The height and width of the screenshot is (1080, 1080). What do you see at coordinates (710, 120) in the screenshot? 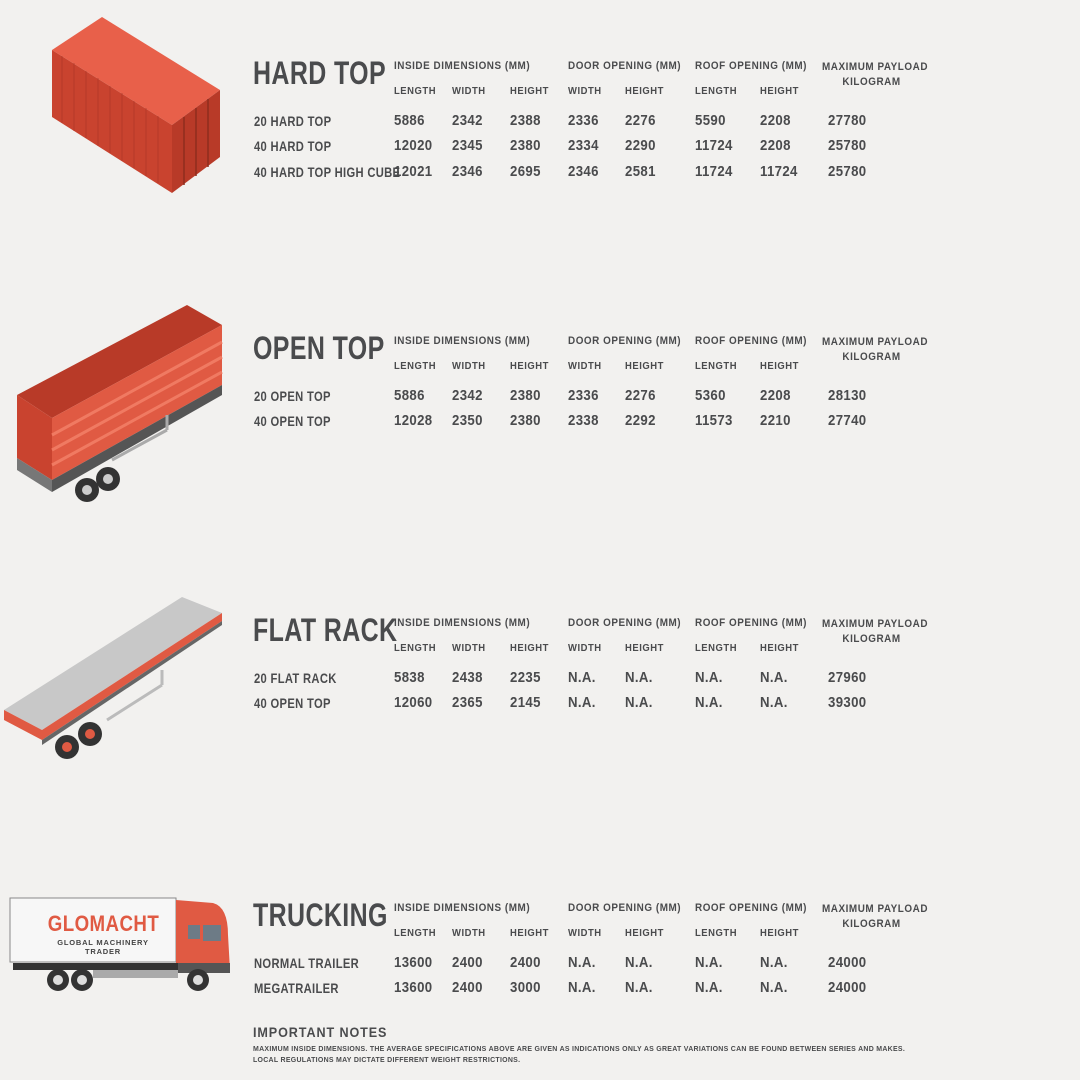
I see `table-cell: 5590` at bounding box center [710, 120].